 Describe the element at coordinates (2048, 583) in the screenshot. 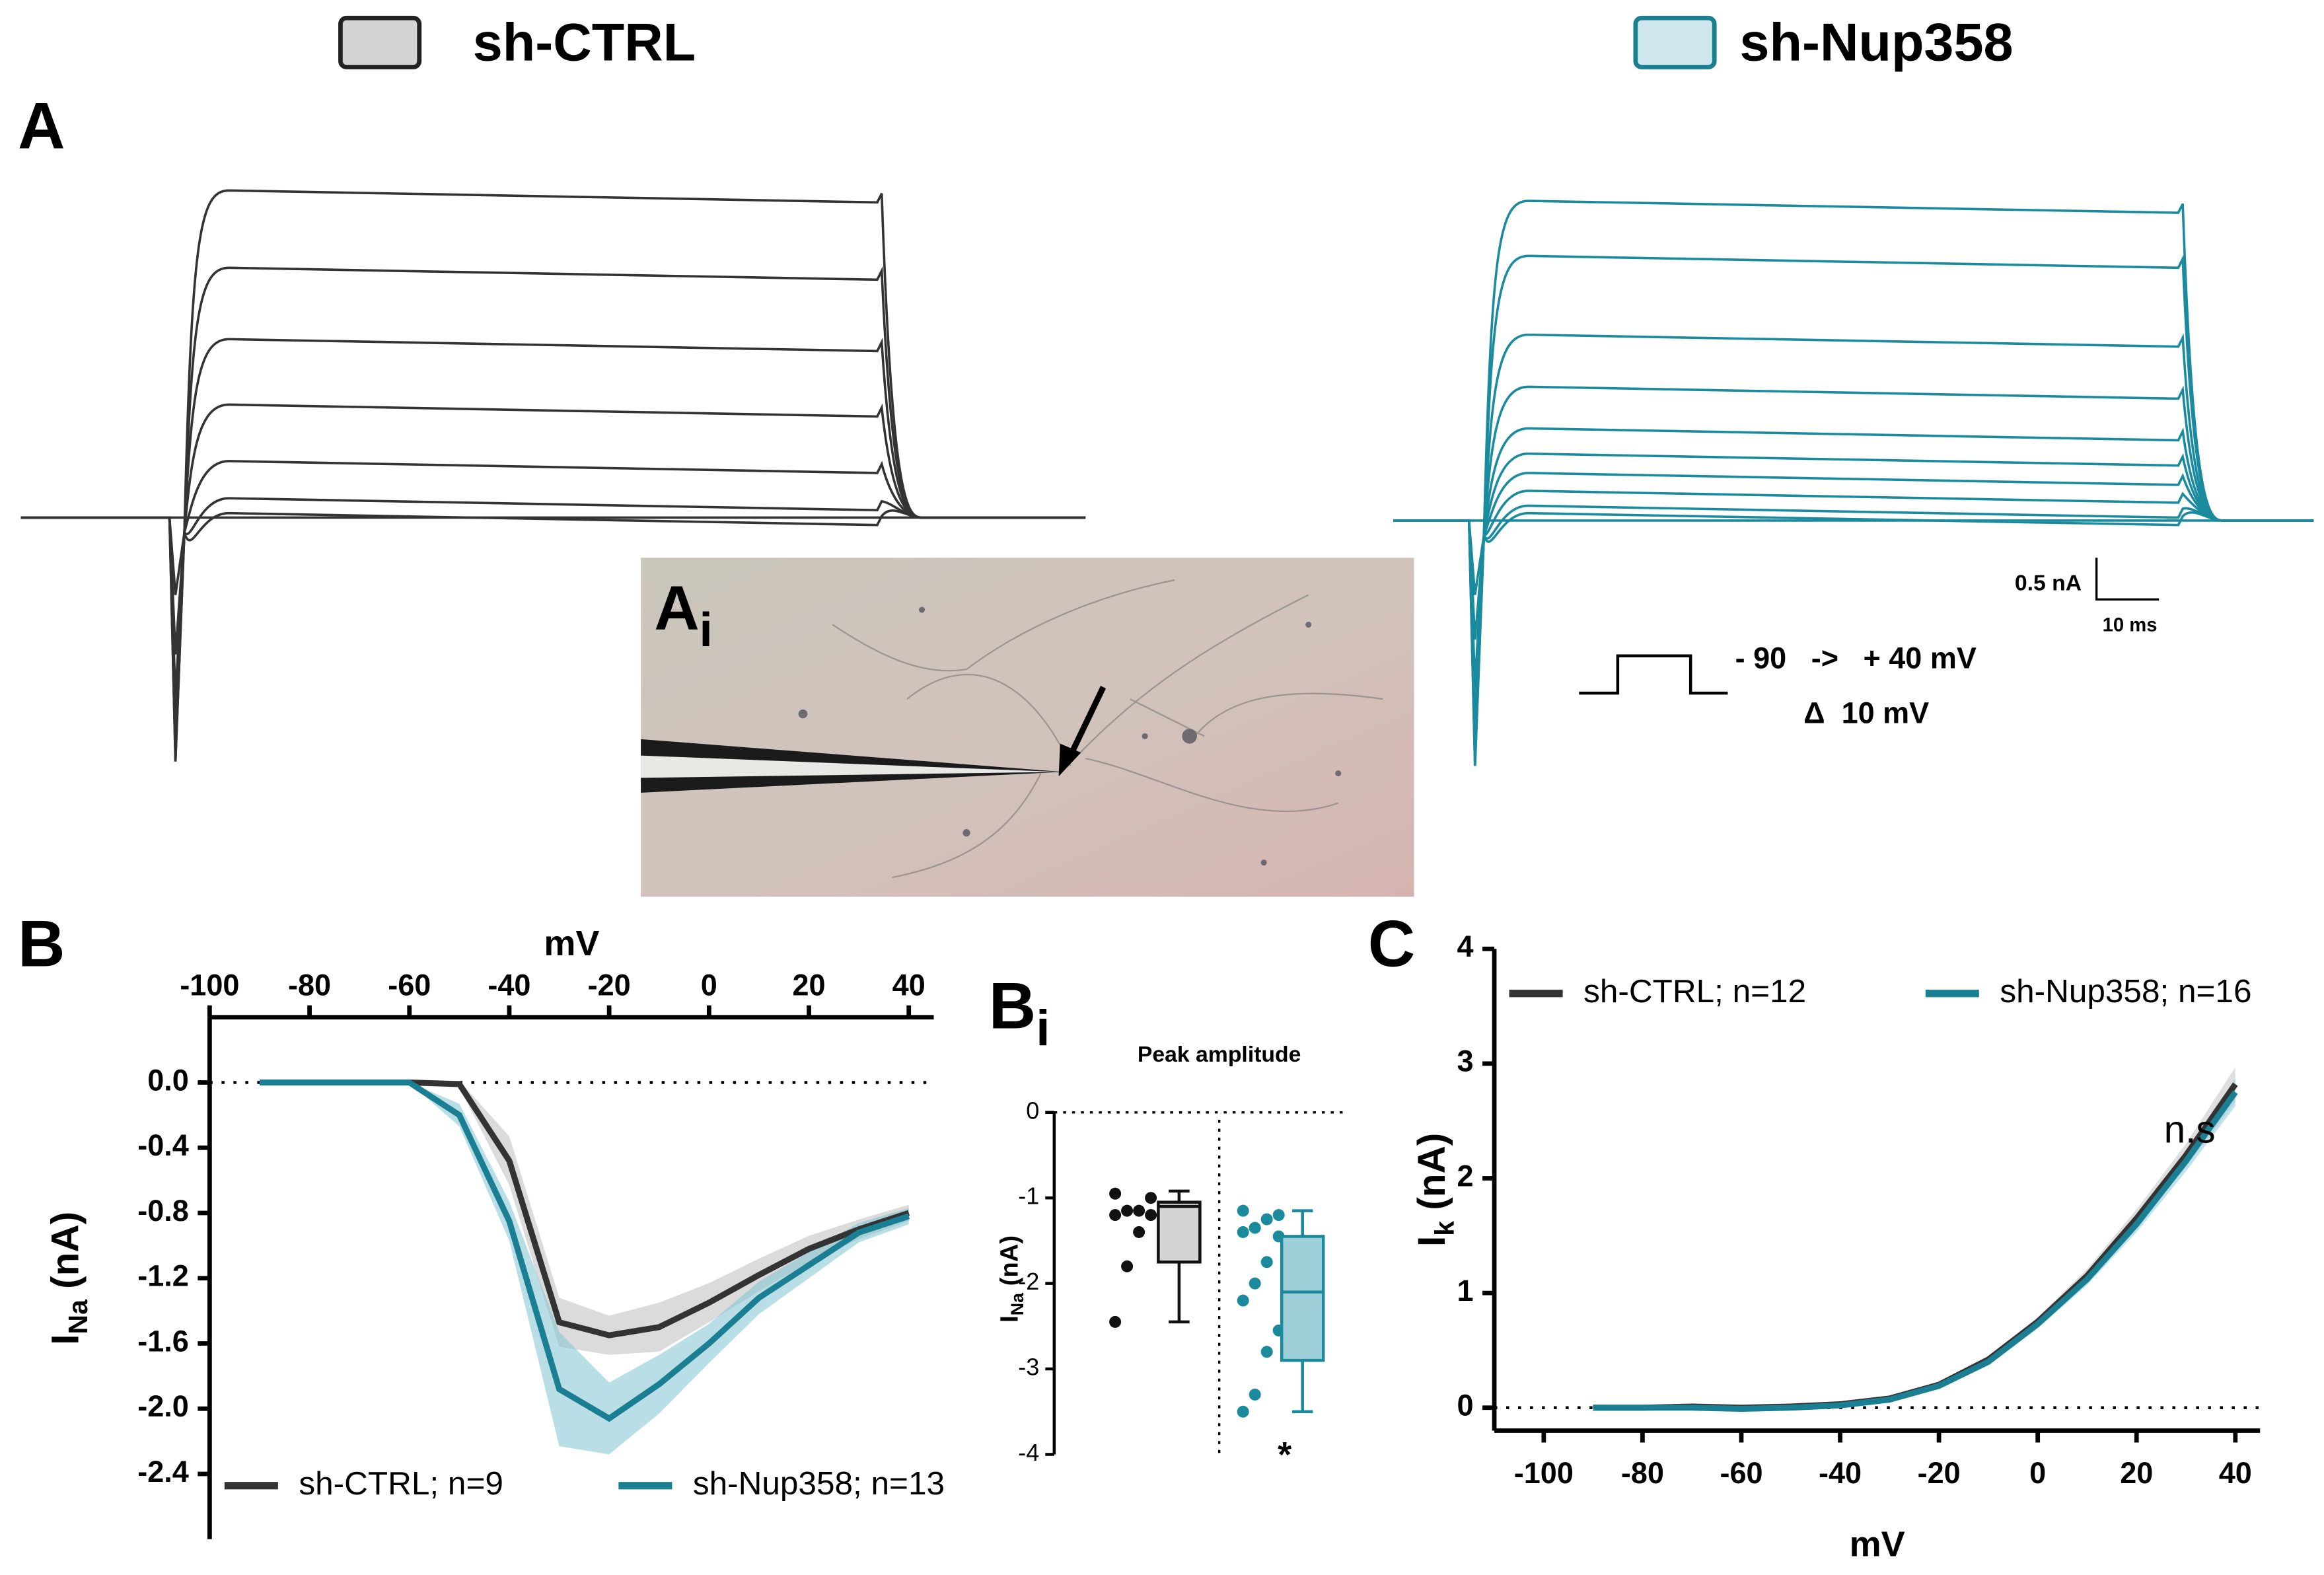

I see `scale-label: 0.5 nA` at that location.